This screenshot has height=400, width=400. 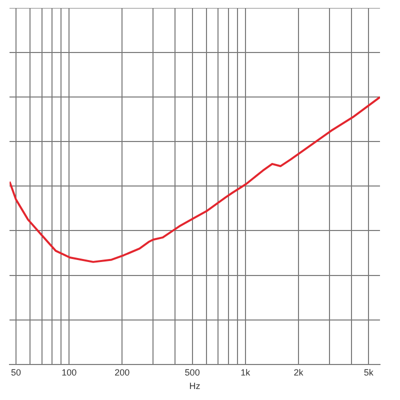 I want to click on x-tick-label: 50, so click(x=16, y=372).